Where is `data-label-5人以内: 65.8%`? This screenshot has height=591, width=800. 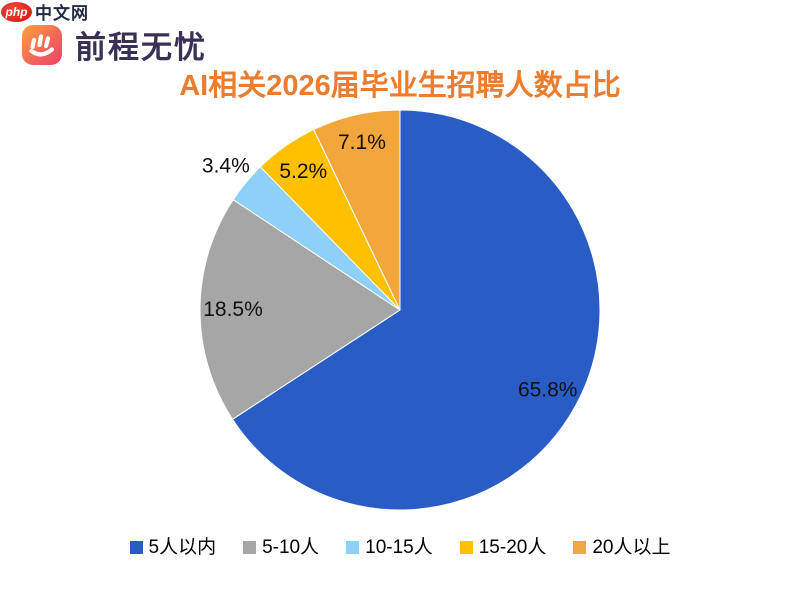 data-label-5人以内: 65.8% is located at coordinates (548, 390).